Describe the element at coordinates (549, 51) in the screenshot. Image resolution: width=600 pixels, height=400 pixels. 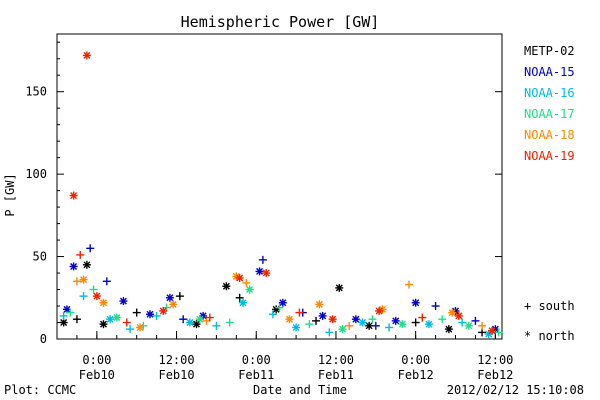
I see `legend-entry: METP-02` at that location.